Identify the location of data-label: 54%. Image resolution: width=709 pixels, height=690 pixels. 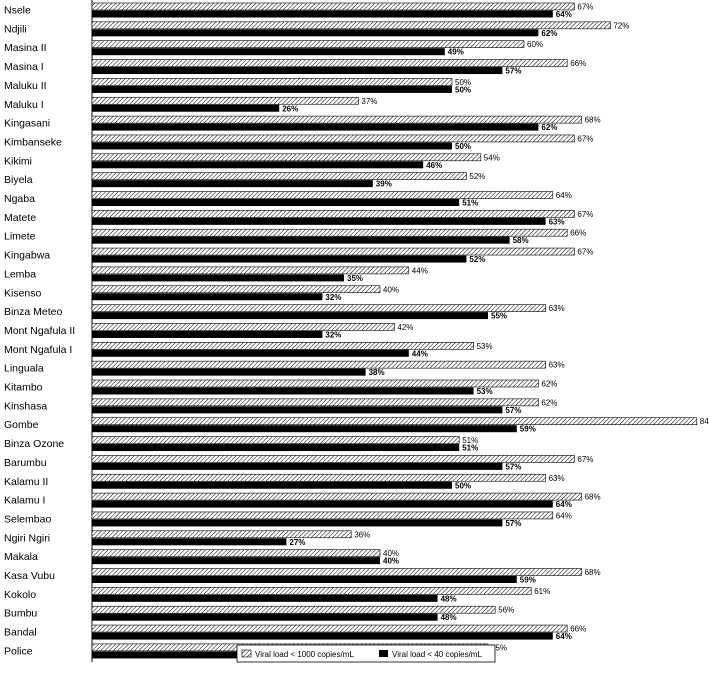
(492, 157).